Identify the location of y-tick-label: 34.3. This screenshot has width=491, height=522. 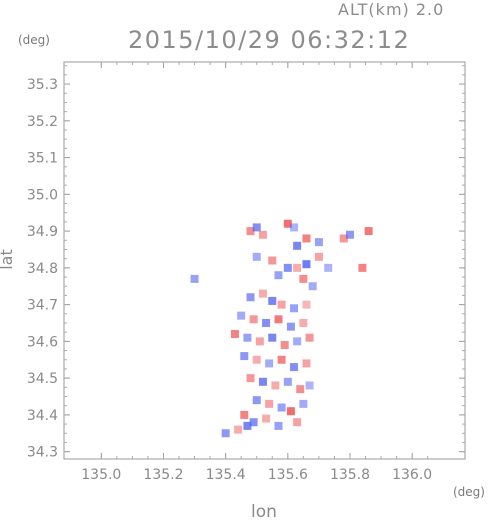
(42, 453).